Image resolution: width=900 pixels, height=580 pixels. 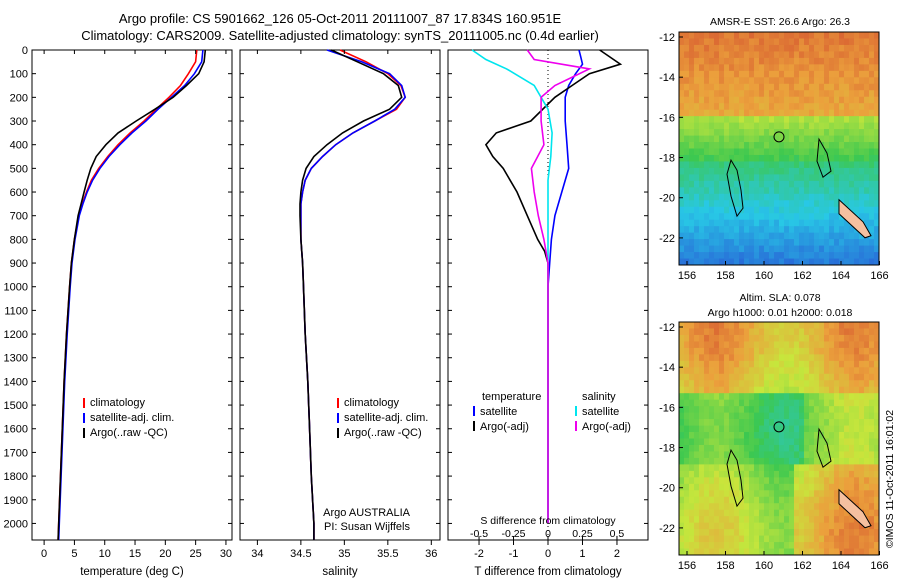 What do you see at coordinates (16, 382) in the screenshot?
I see `depth-tick-label: 1400` at bounding box center [16, 382].